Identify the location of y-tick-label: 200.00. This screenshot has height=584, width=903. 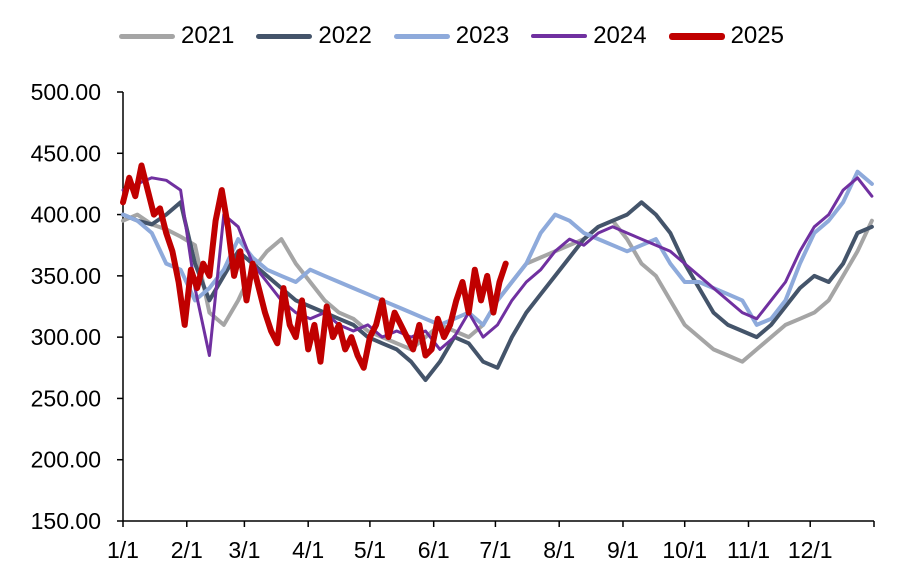
(66, 460).